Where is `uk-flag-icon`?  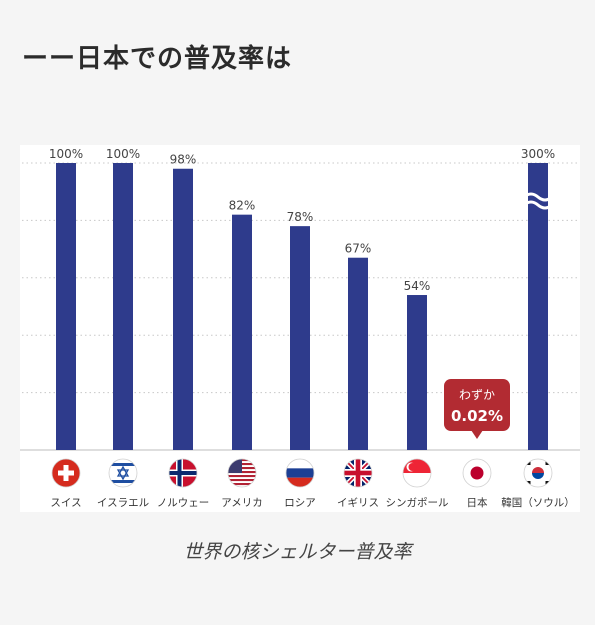 uk-flag-icon is located at coordinates (358, 473).